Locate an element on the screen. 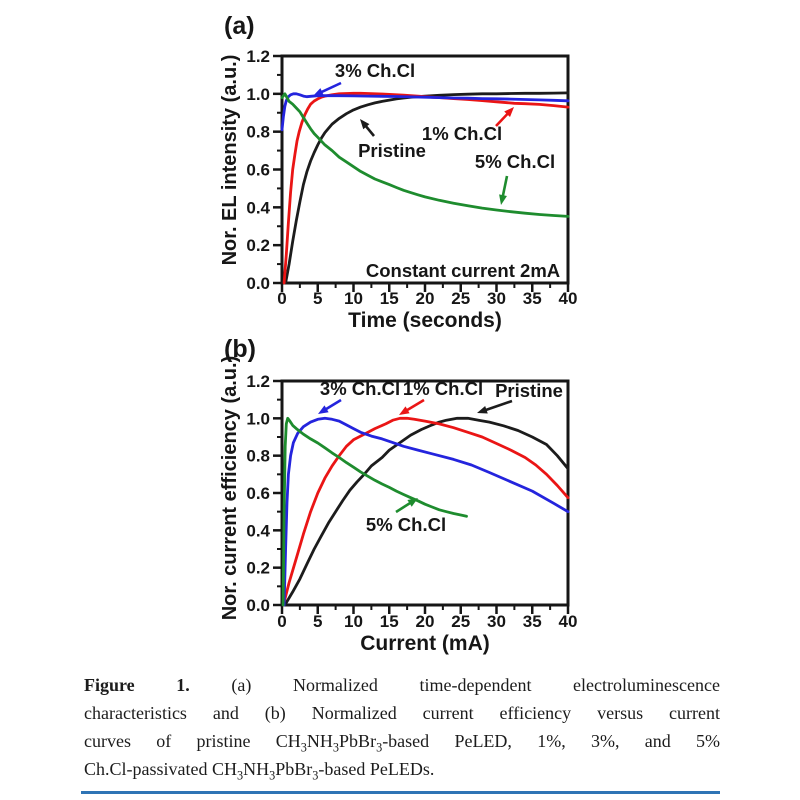 This screenshot has height=800, width=800. section-divider-rule is located at coordinates (400, 792).